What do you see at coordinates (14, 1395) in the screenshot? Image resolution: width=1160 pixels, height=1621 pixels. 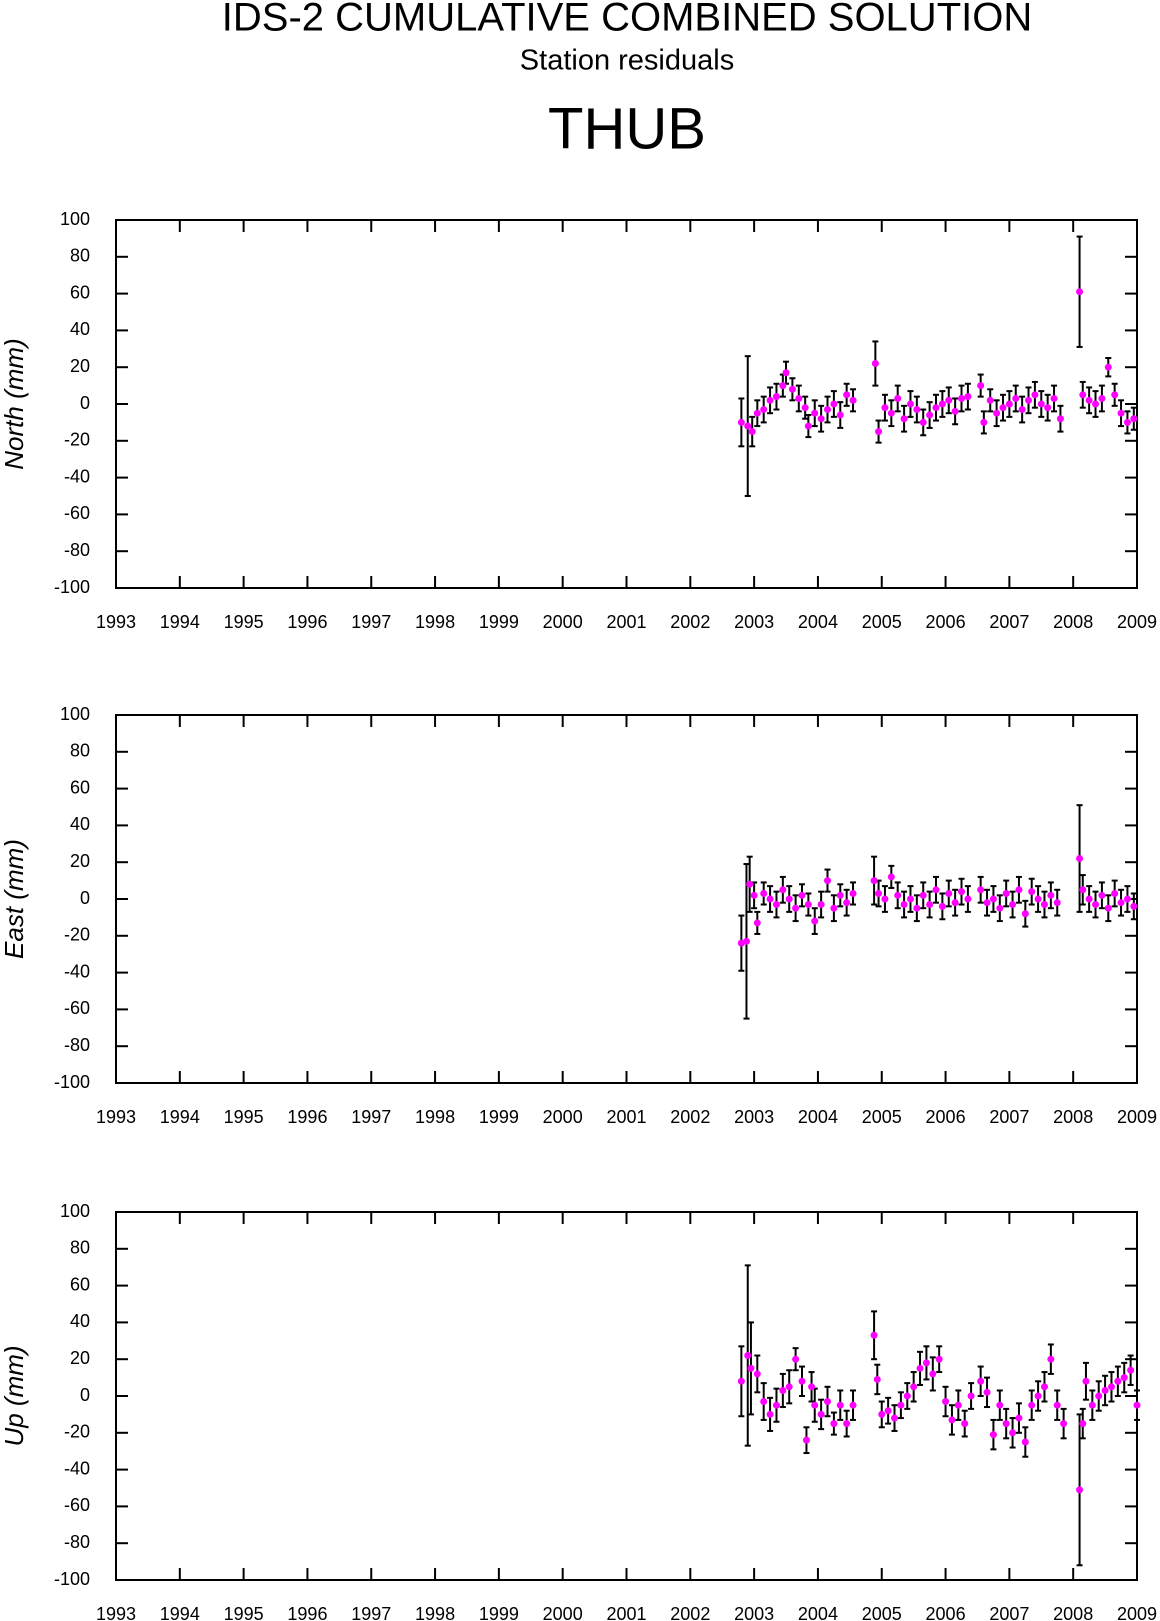 I see `y-axis-label: Up (mm)` at bounding box center [14, 1395].